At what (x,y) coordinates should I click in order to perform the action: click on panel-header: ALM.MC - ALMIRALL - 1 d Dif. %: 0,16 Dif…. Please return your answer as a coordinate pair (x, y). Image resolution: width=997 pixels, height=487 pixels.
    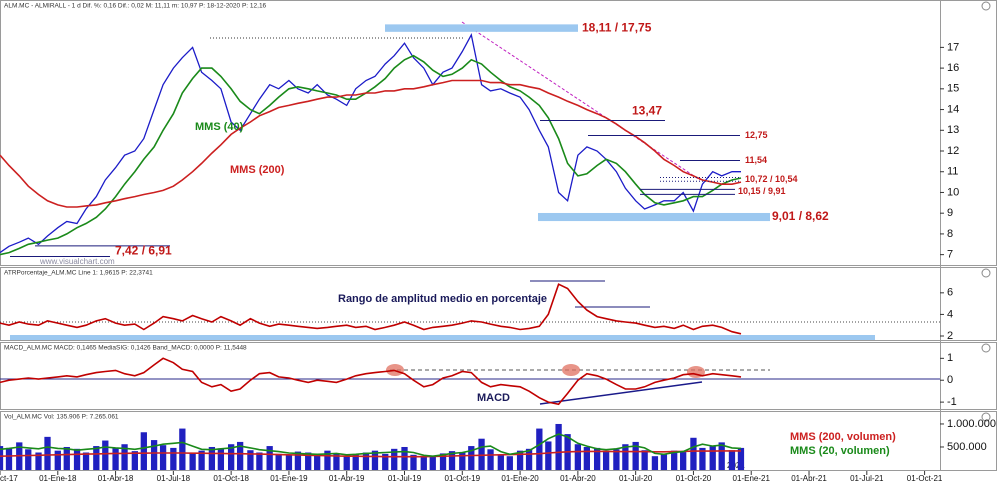
    Looking at the image, I should click on (135, 6).